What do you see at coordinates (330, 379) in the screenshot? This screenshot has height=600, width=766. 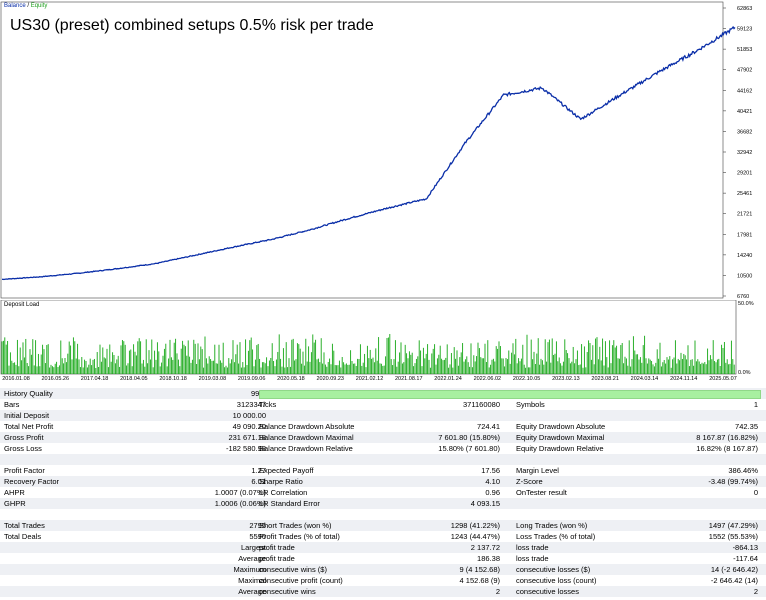 I see `x-tick-label: 2020.09.23` at bounding box center [330, 379].